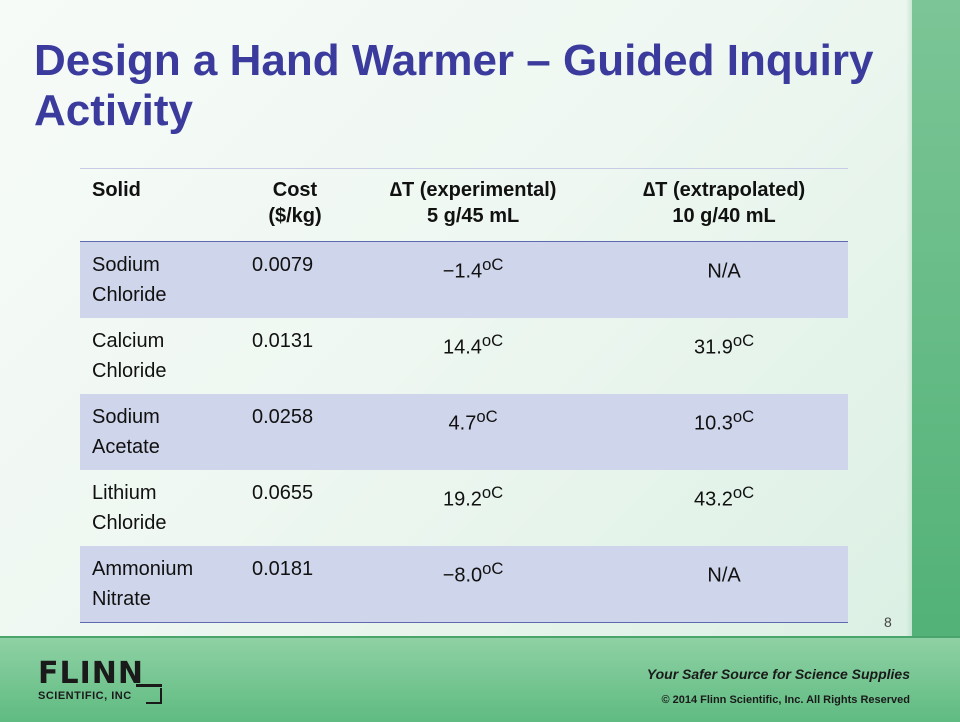 The image size is (960, 722). Describe the element at coordinates (295, 584) in the screenshot. I see `cell-cost: 0.0181` at that location.